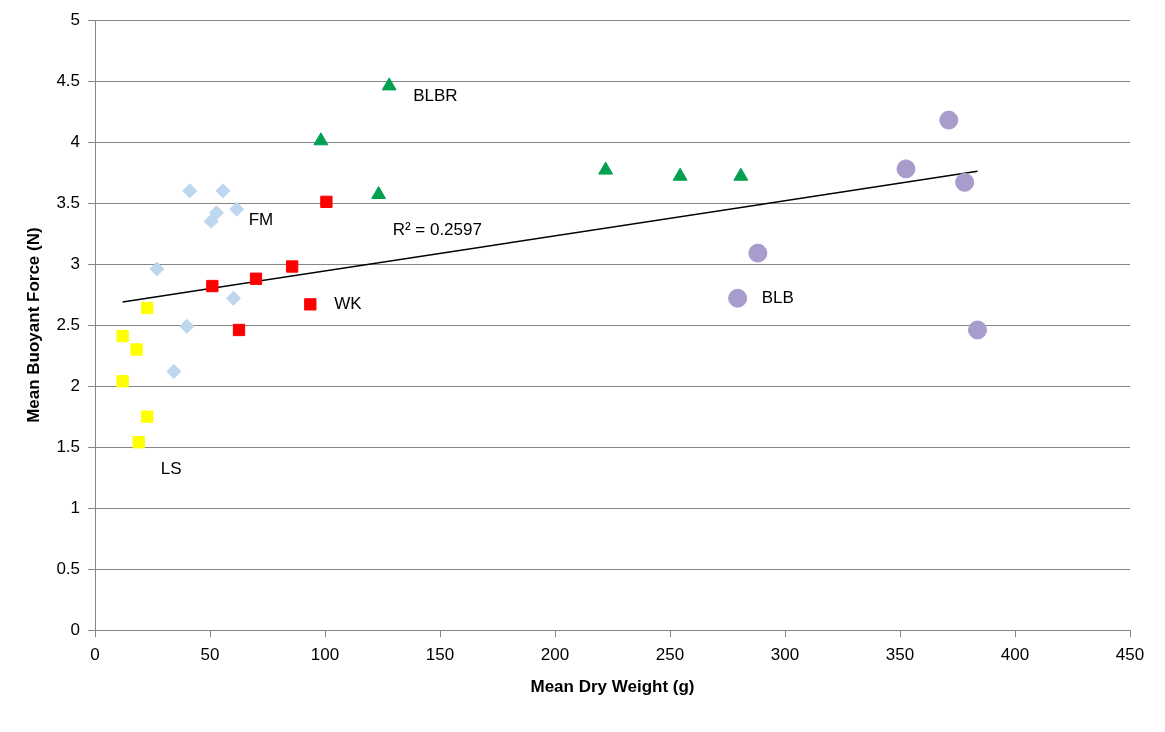 This screenshot has width=1165, height=732. What do you see at coordinates (68, 202) in the screenshot?
I see `y-tick-label: 3.5` at bounding box center [68, 202].